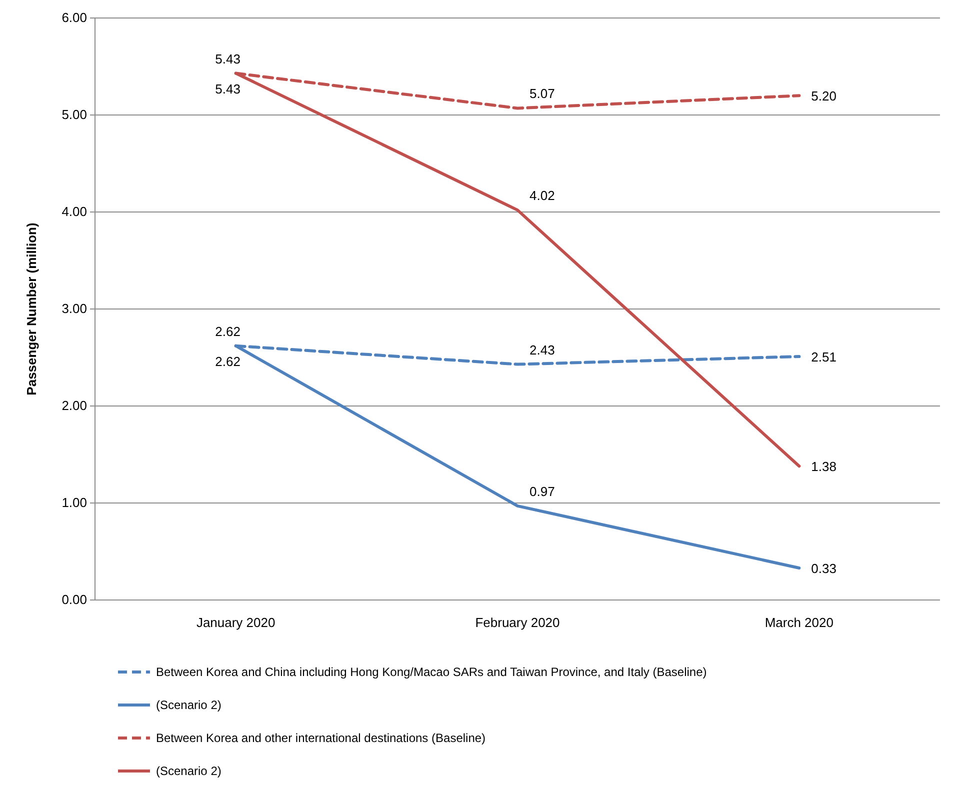 This screenshot has height=811, width=955. Describe the element at coordinates (542, 94) in the screenshot. I see `data-label: 5.07` at that location.